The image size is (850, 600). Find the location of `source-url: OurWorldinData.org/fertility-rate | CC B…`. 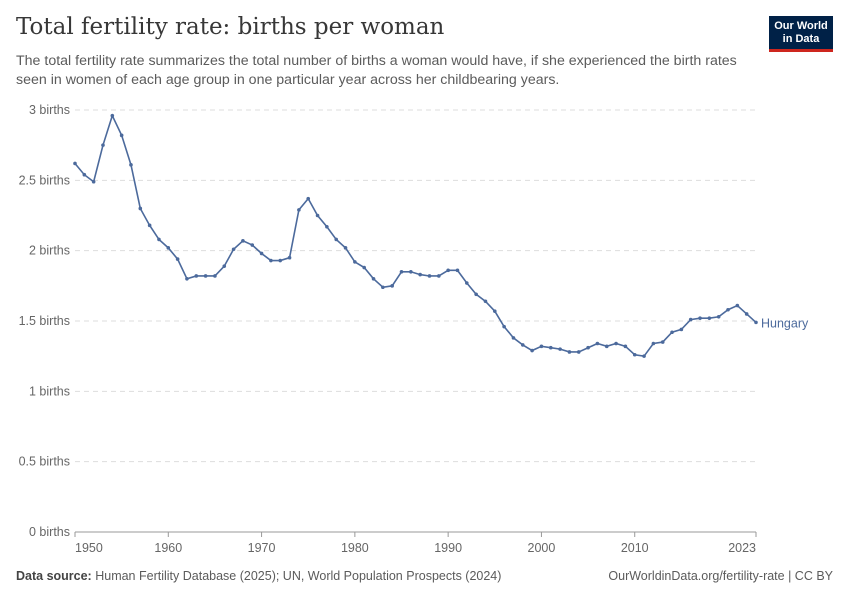

source-url: OurWorldinData.org/fertility-rate | CC B… is located at coordinates (720, 576).